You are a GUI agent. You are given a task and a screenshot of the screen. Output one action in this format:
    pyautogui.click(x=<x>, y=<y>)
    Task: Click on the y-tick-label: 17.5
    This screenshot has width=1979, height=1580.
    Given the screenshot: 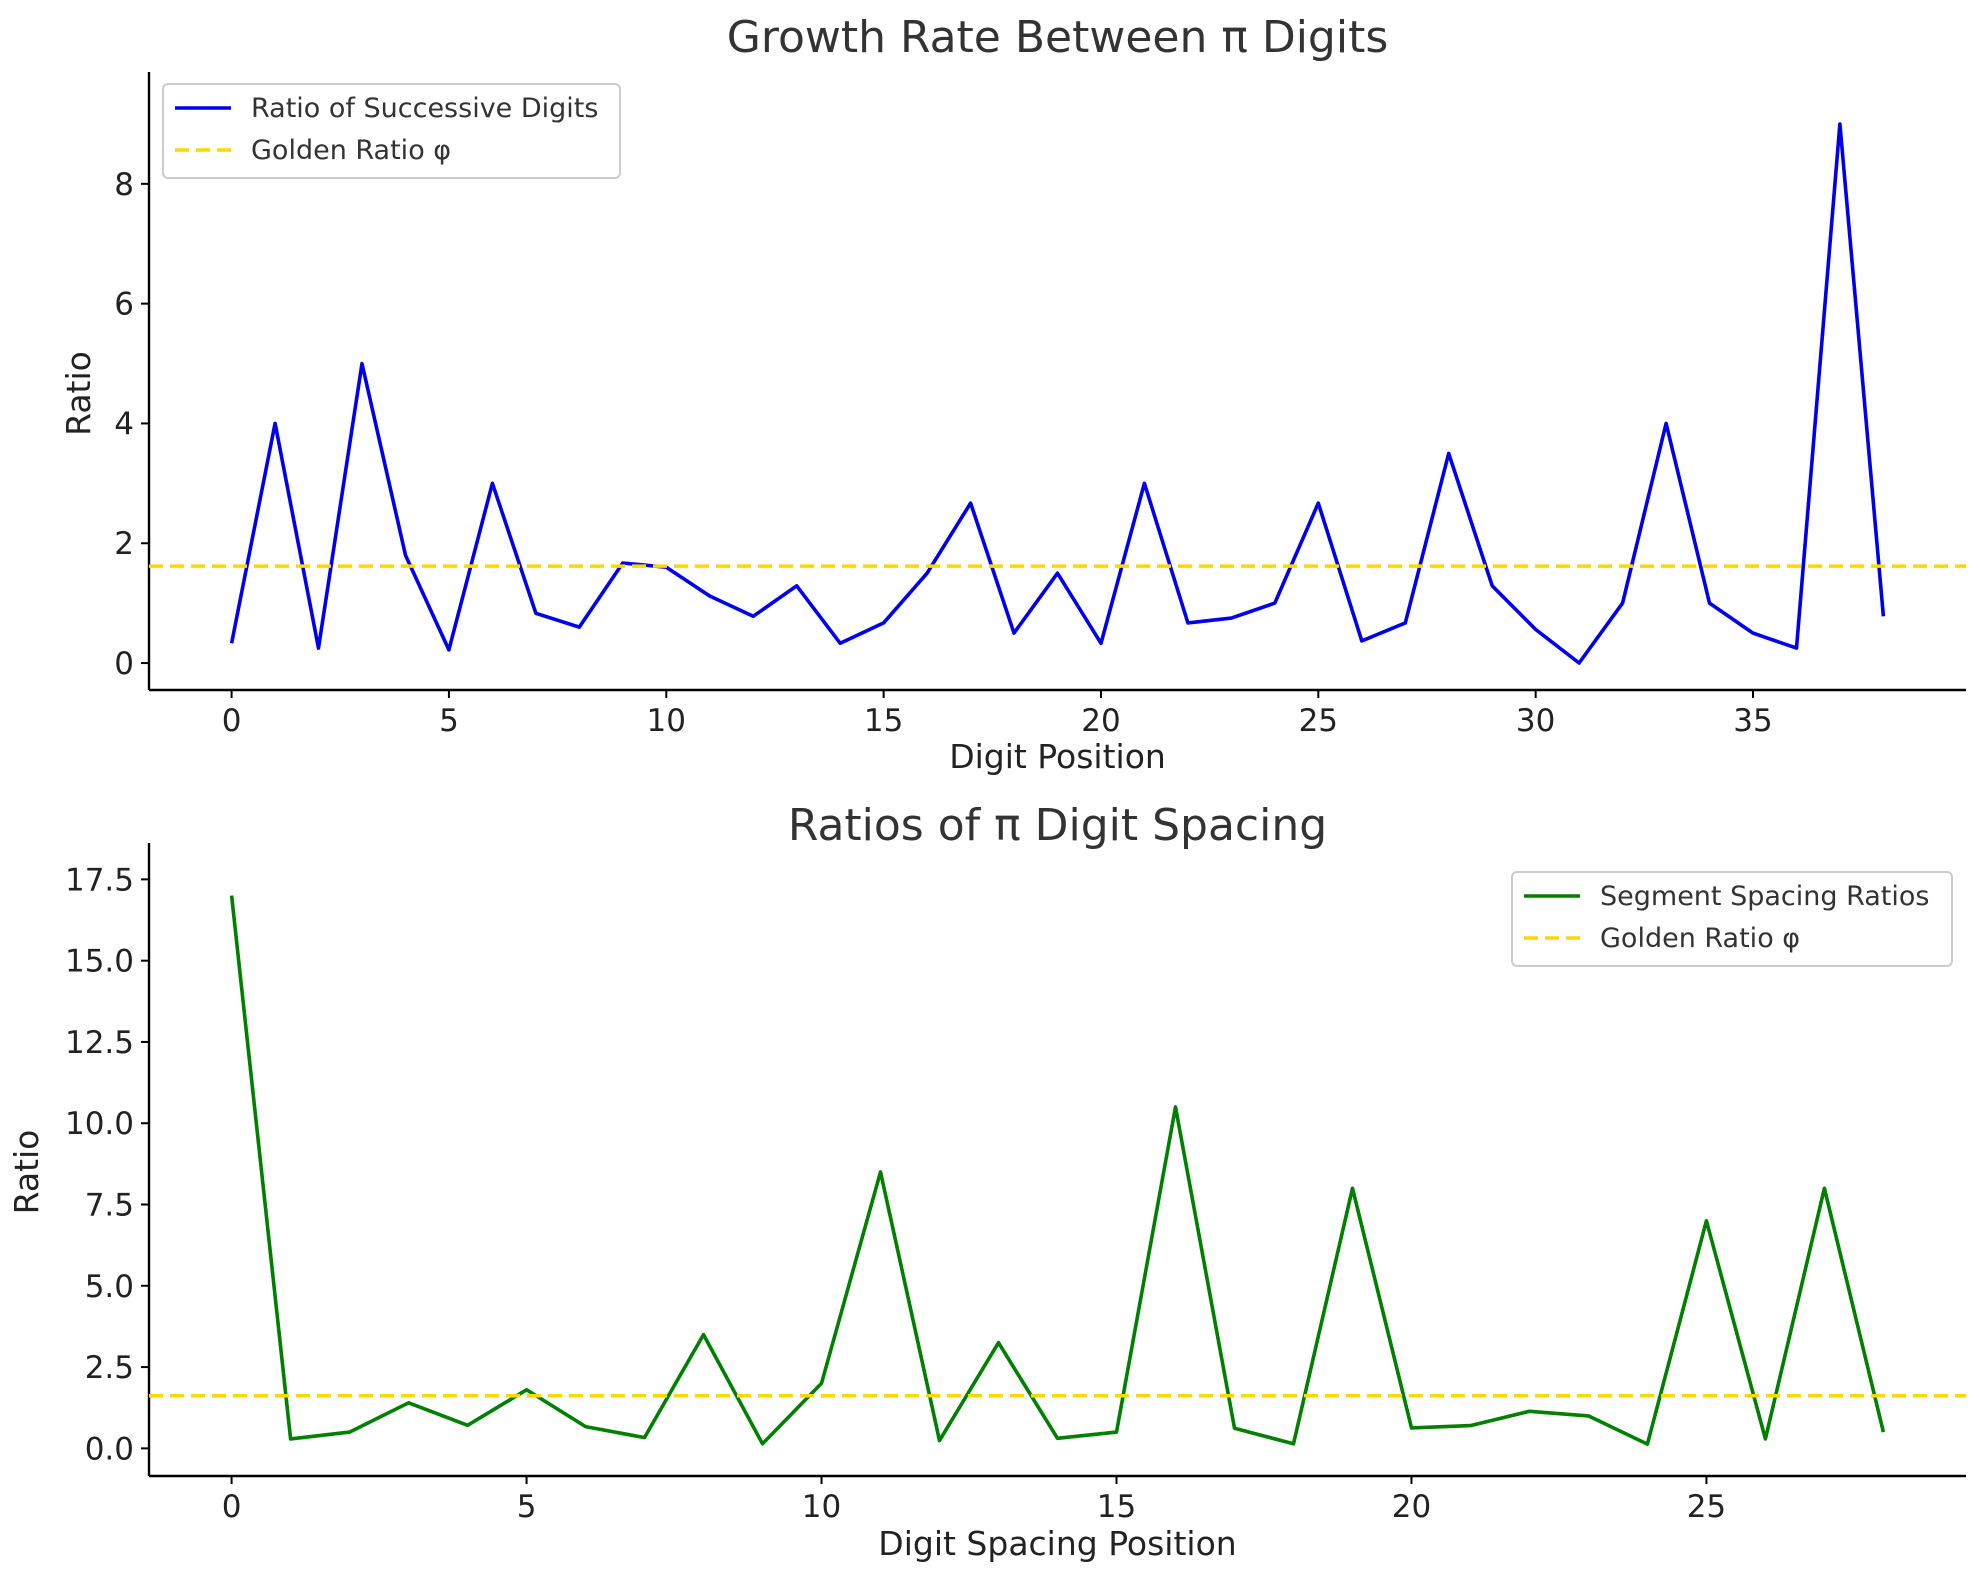 What is the action you would take?
    pyautogui.click(x=99, y=880)
    